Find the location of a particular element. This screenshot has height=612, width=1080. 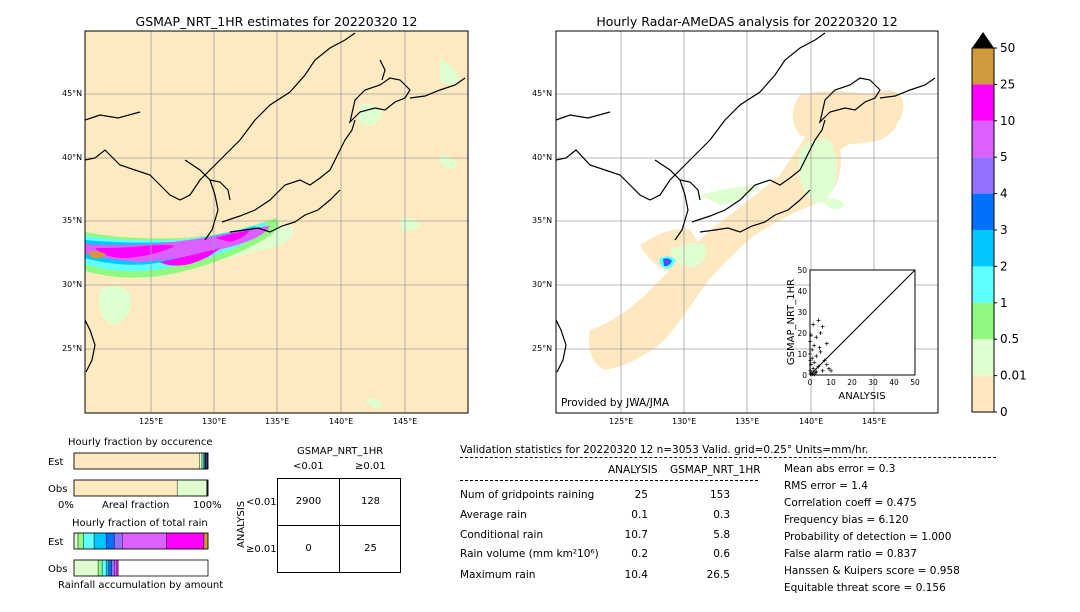

scatter-ytick: 40 is located at coordinates (802, 291).